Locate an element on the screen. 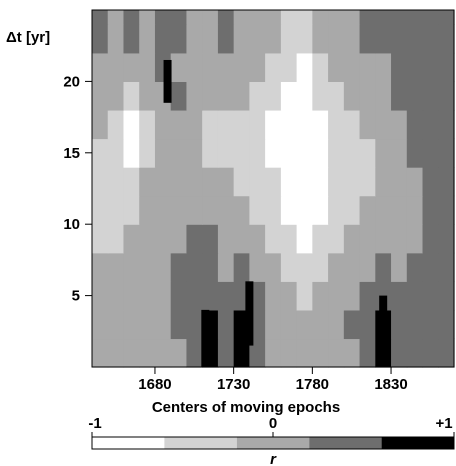 The width and height of the screenshot is (456, 466). colorbar-ticks: -1 0 +1 is located at coordinates (271, 426).